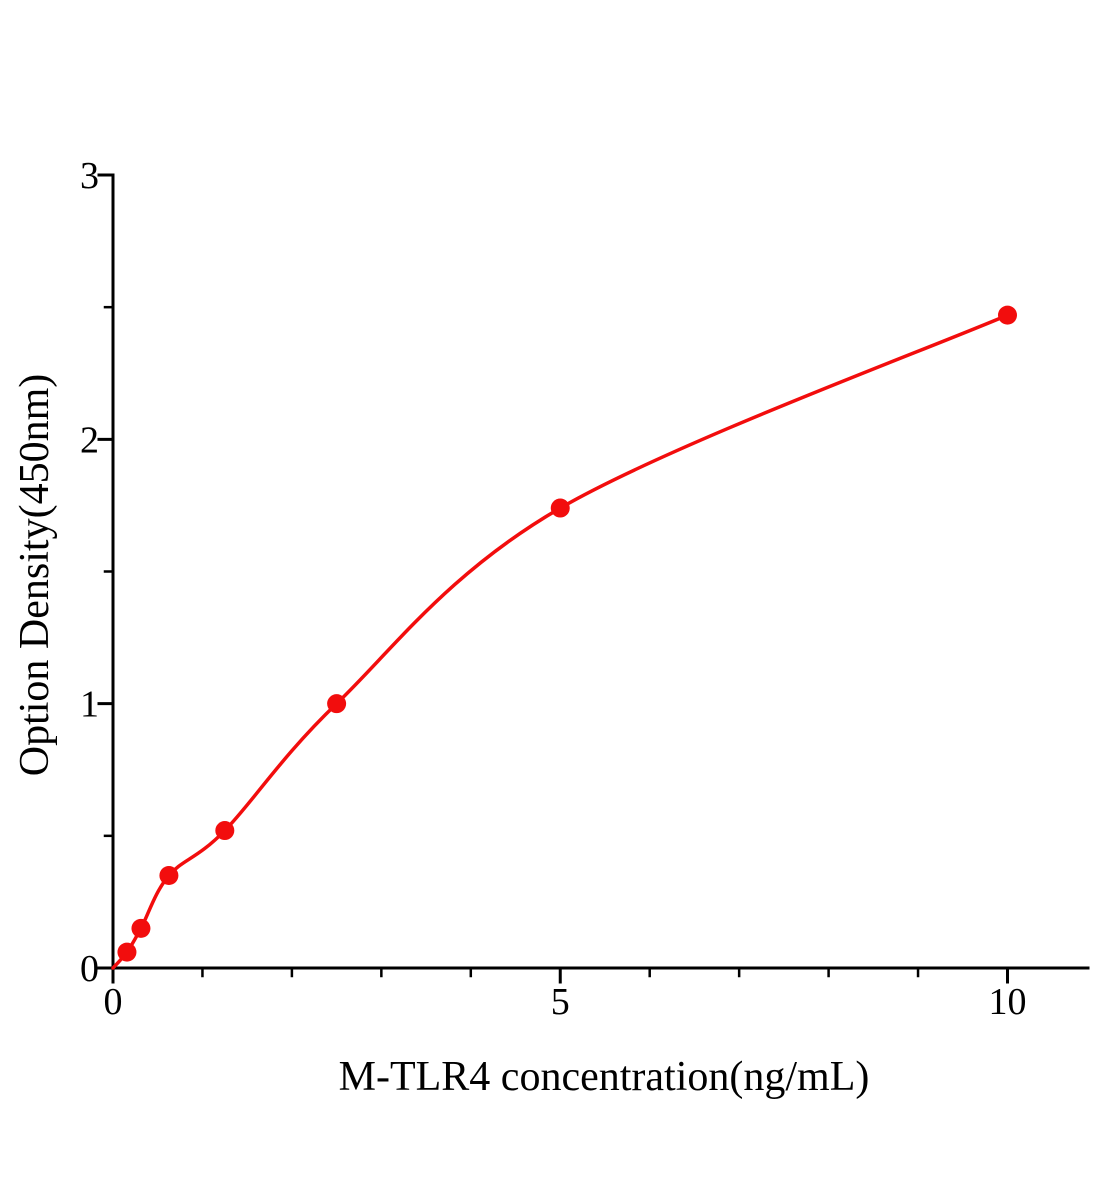 The height and width of the screenshot is (1200, 1104). What do you see at coordinates (604, 1077) in the screenshot?
I see `x-axis-title: M-TLR4 concentration(ng/mL)` at bounding box center [604, 1077].